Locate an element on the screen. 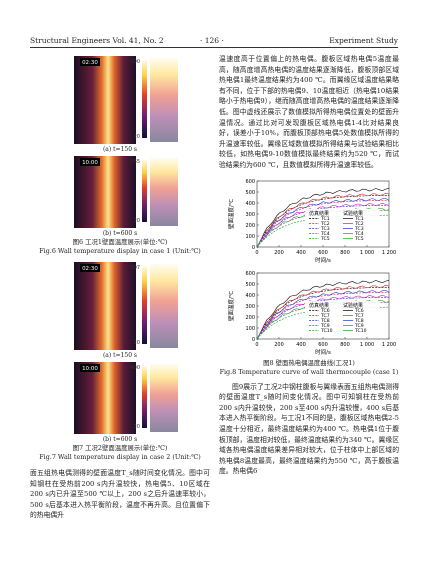 The width and height of the screenshot is (427, 575). figure-caption-zh: 图8 壁面热电偶温度曲线(工况1) is located at coordinates (309, 362).